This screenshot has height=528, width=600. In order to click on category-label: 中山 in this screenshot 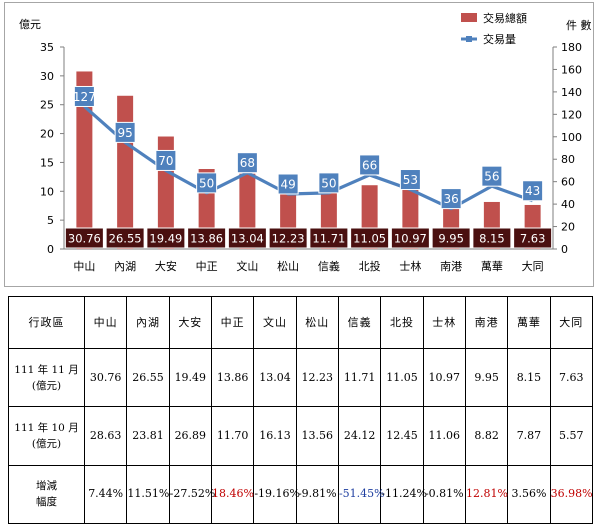, I will do `click(84, 266)`.